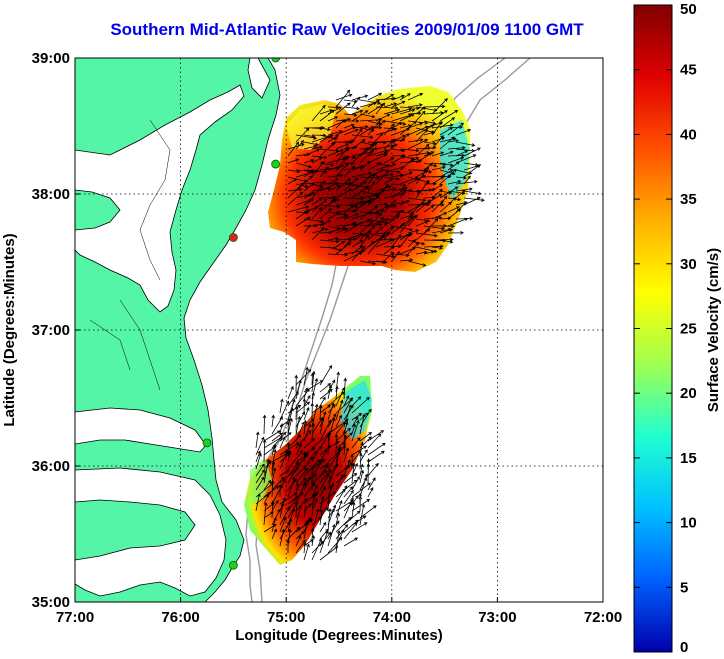 The height and width of the screenshot is (659, 724). Describe the element at coordinates (688, 393) in the screenshot. I see `colorbar-tick-label: 20` at that location.